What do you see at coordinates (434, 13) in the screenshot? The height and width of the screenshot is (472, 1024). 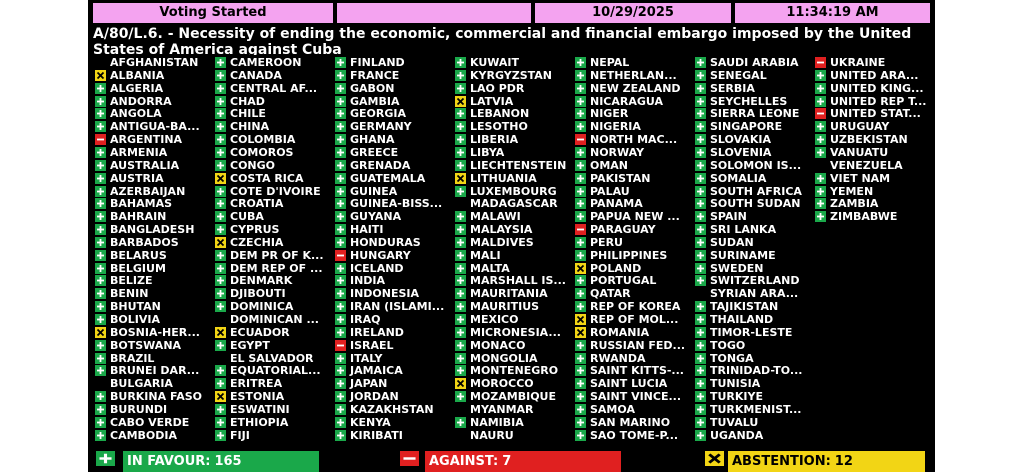 I see `header-blank` at bounding box center [434, 13].